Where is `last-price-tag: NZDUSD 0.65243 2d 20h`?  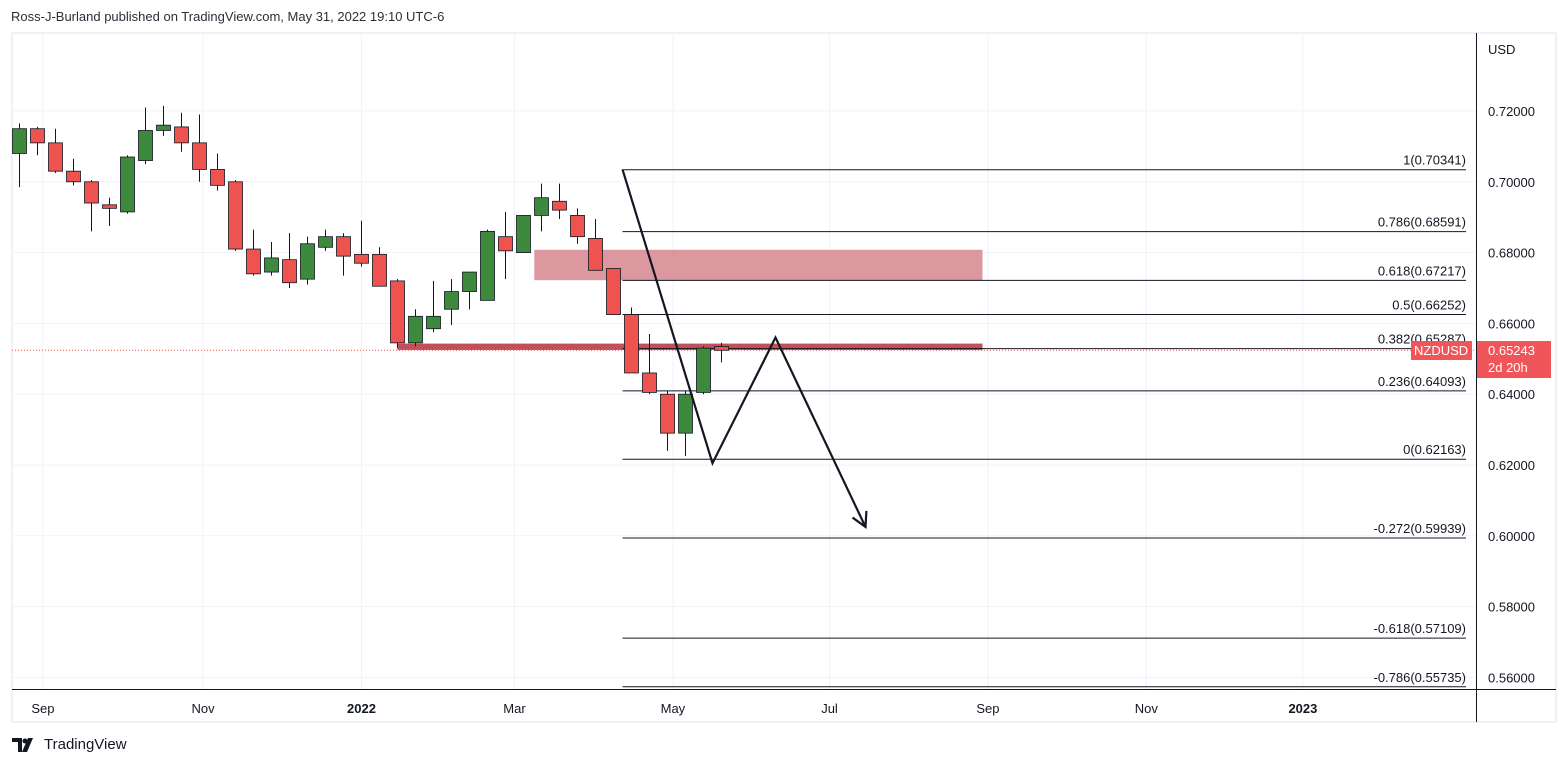
last-price-tag: NZDUSD 0.65243 2d 20h is located at coordinates (1481, 359).